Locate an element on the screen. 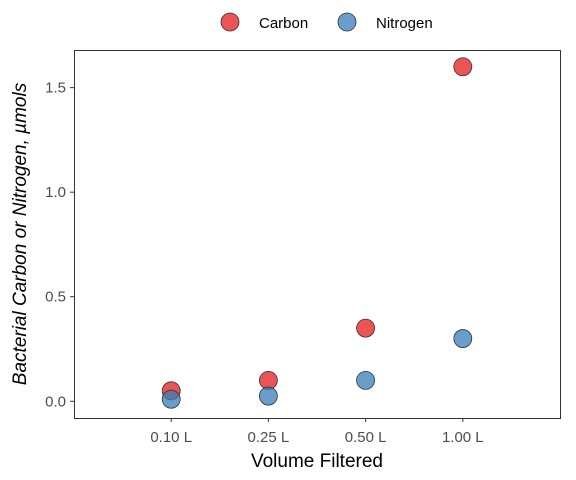 Image resolution: width=576 pixels, height=480 pixels. y-tick-label: 0.5 is located at coordinates (55, 297).